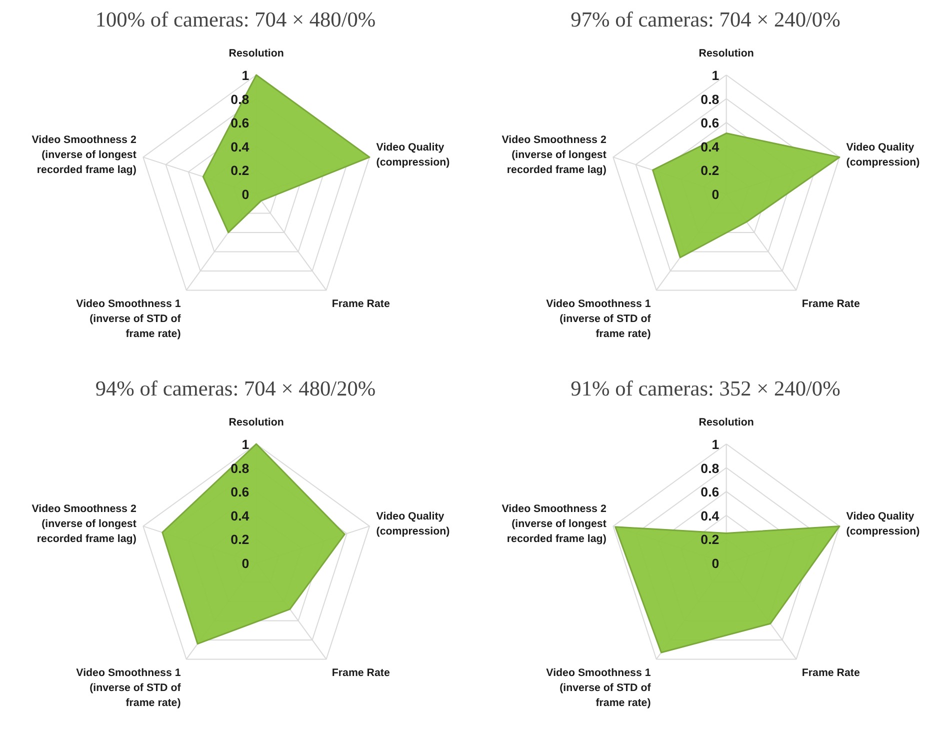 The image size is (940, 738). Describe the element at coordinates (705, 388) in the screenshot. I see `chart-title: 91% of cameras: 352 × 240/0%` at that location.